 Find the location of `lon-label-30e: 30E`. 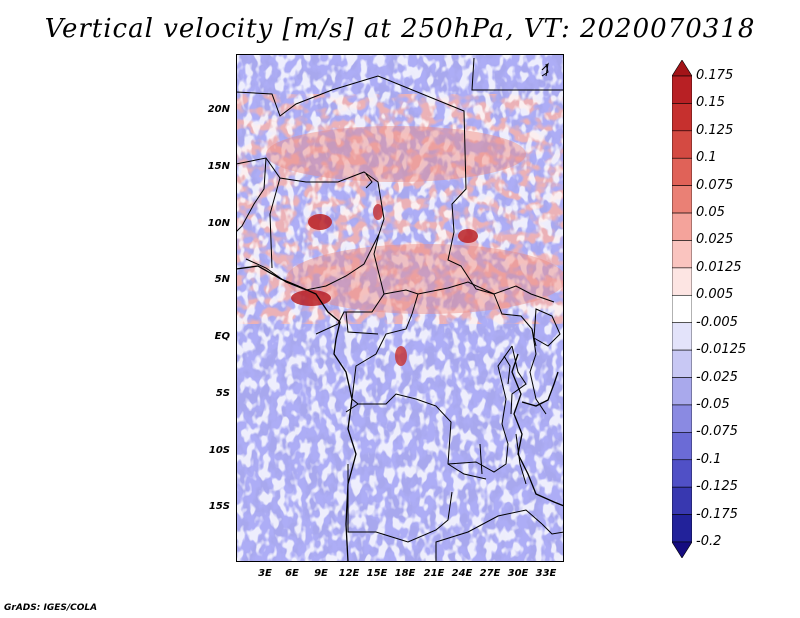

lon-label-30e: 30E is located at coordinates (518, 573).